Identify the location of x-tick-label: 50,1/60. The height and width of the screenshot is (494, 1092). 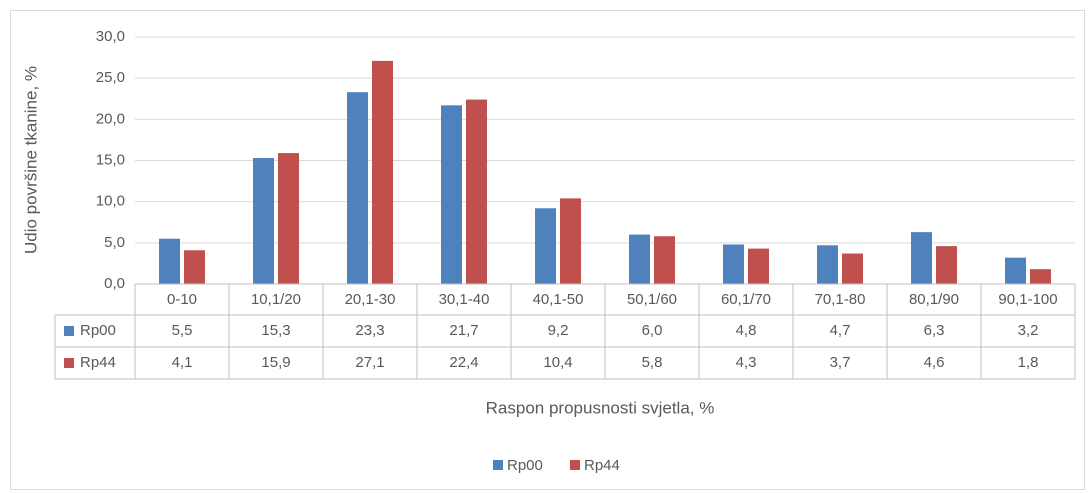
(652, 299).